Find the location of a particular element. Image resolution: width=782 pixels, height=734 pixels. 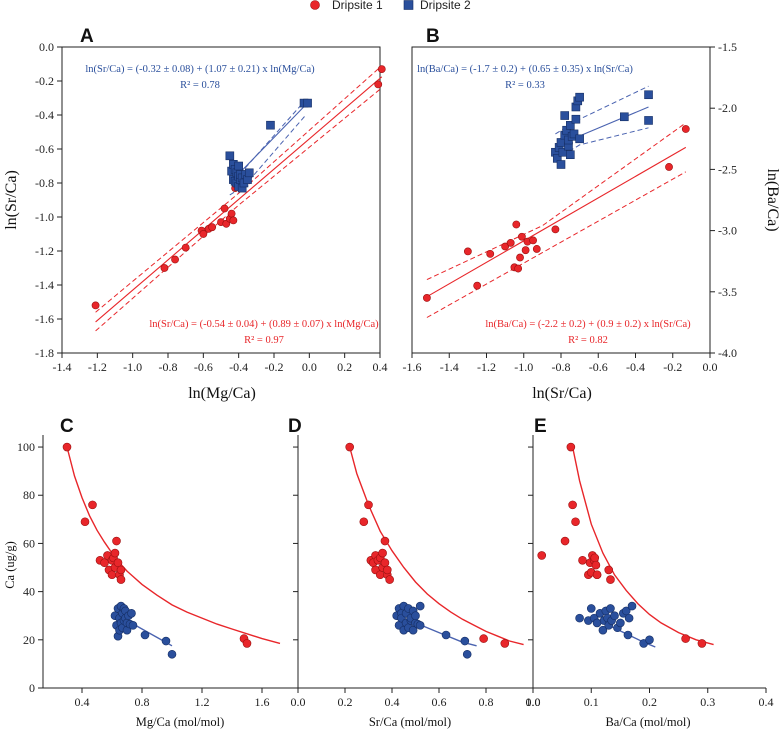

y-axis-label: ln(Ba/Ca) is located at coordinates (772, 199).